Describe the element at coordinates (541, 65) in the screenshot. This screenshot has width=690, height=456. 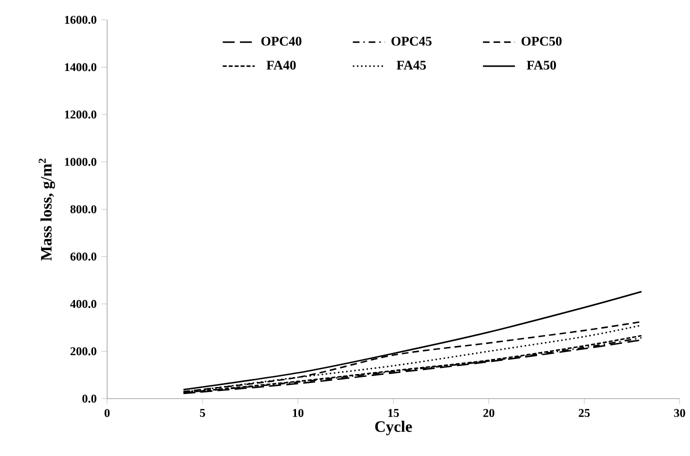
I see `legend-label: FA50` at that location.